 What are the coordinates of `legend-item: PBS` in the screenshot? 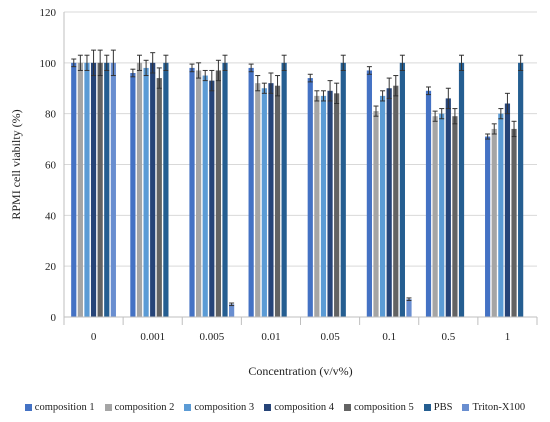 It's located at (438, 407).